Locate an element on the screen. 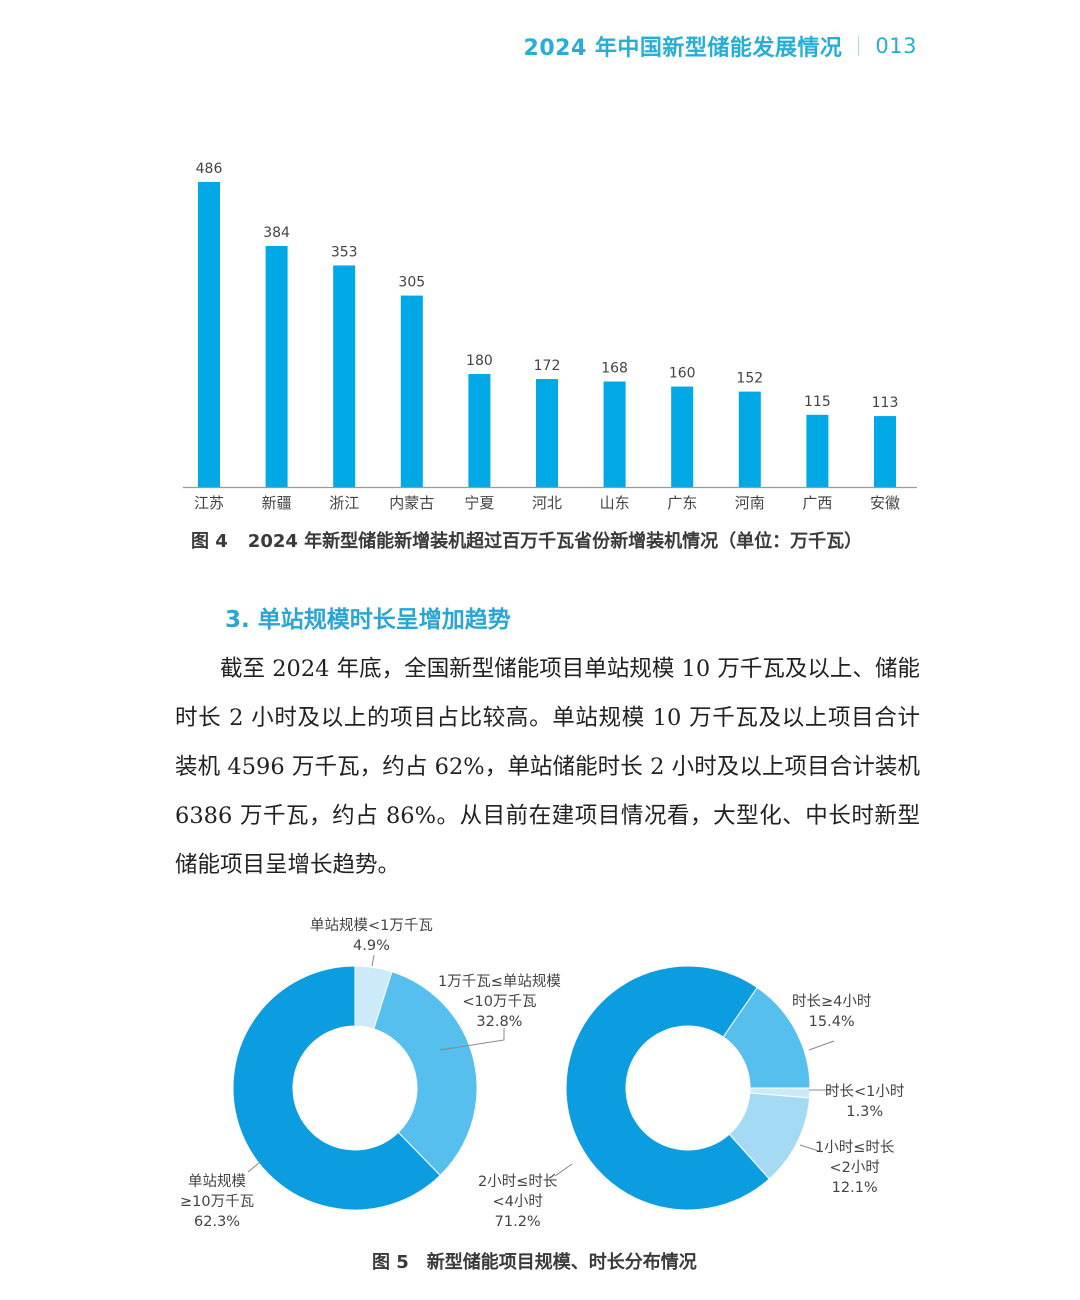 The width and height of the screenshot is (1080, 1300). section-heading: 3. 单站规模时长呈增加趋势 is located at coordinates (368, 620).